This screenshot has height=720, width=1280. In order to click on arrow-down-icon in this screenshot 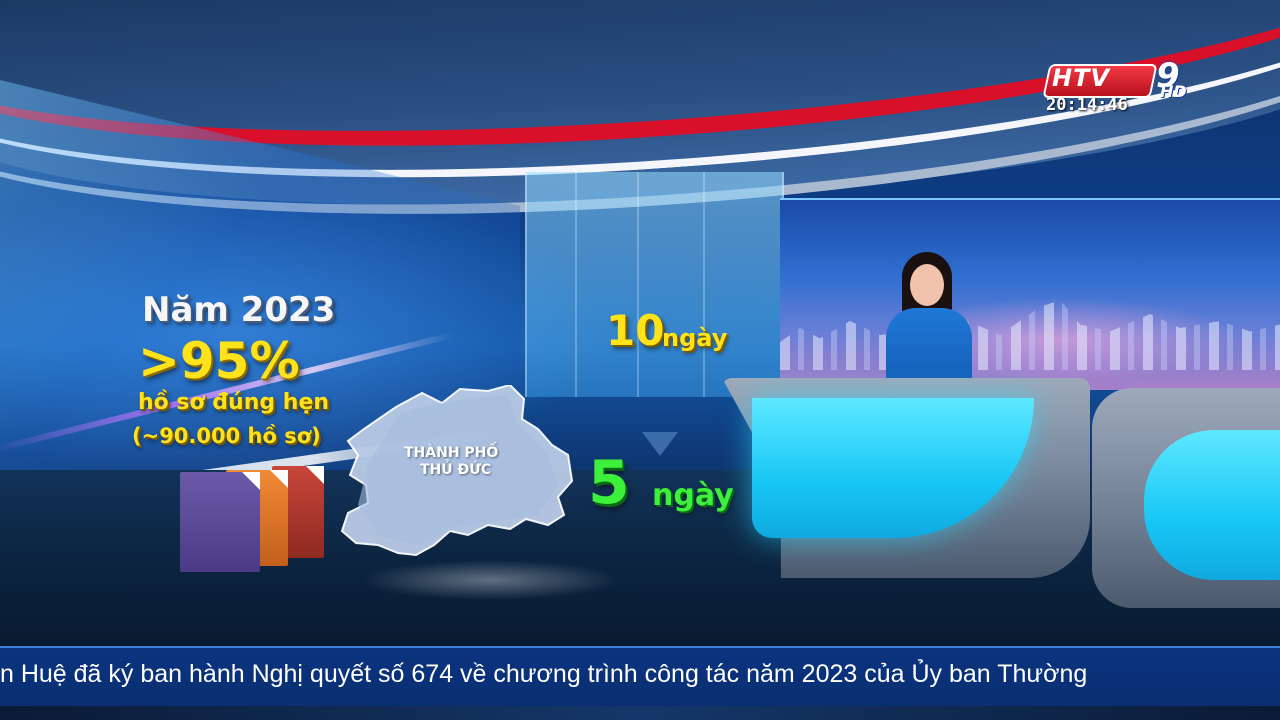, I will do `click(660, 444)`.